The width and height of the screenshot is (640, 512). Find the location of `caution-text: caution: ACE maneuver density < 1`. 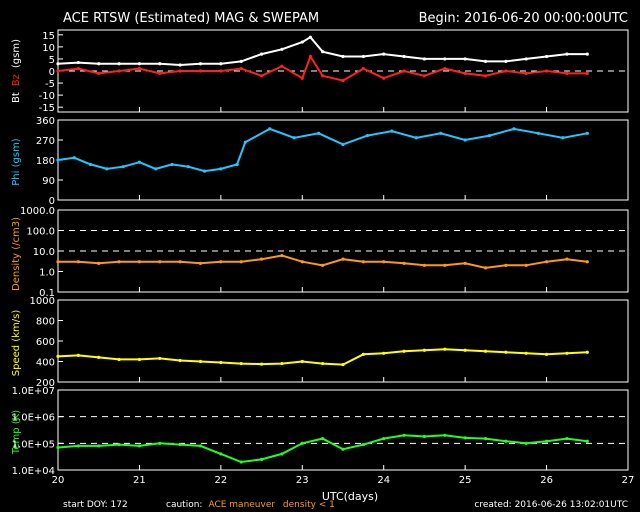

caution-text: caution: ACE maneuver density < 1 is located at coordinates (250, 505).